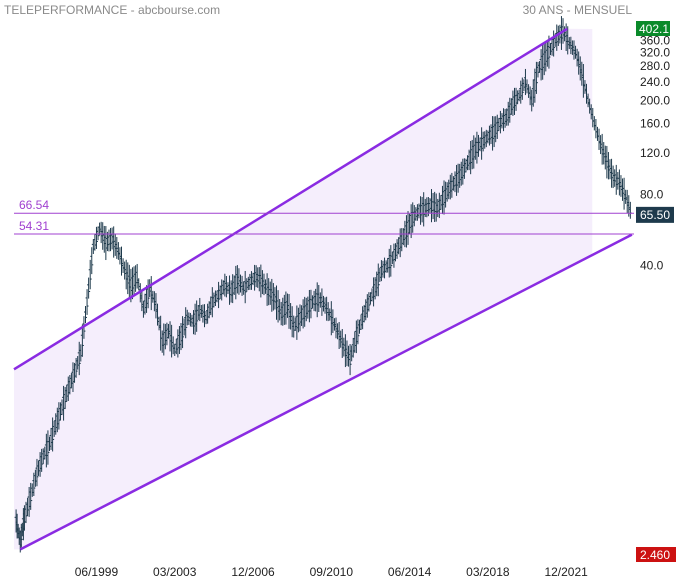 Image resolution: width=684 pixels, height=580 pixels. Describe the element at coordinates (34, 205) in the screenshot. I see `level-label: 66.54` at that location.